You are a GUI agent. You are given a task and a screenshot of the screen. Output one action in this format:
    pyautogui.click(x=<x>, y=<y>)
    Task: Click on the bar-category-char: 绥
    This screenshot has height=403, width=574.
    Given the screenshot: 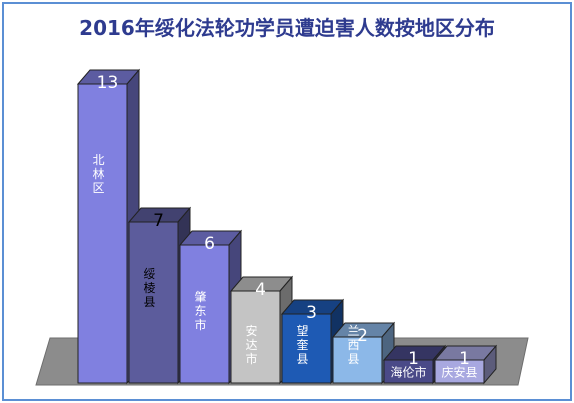 What is the action you would take?
    pyautogui.click(x=149, y=274)
    